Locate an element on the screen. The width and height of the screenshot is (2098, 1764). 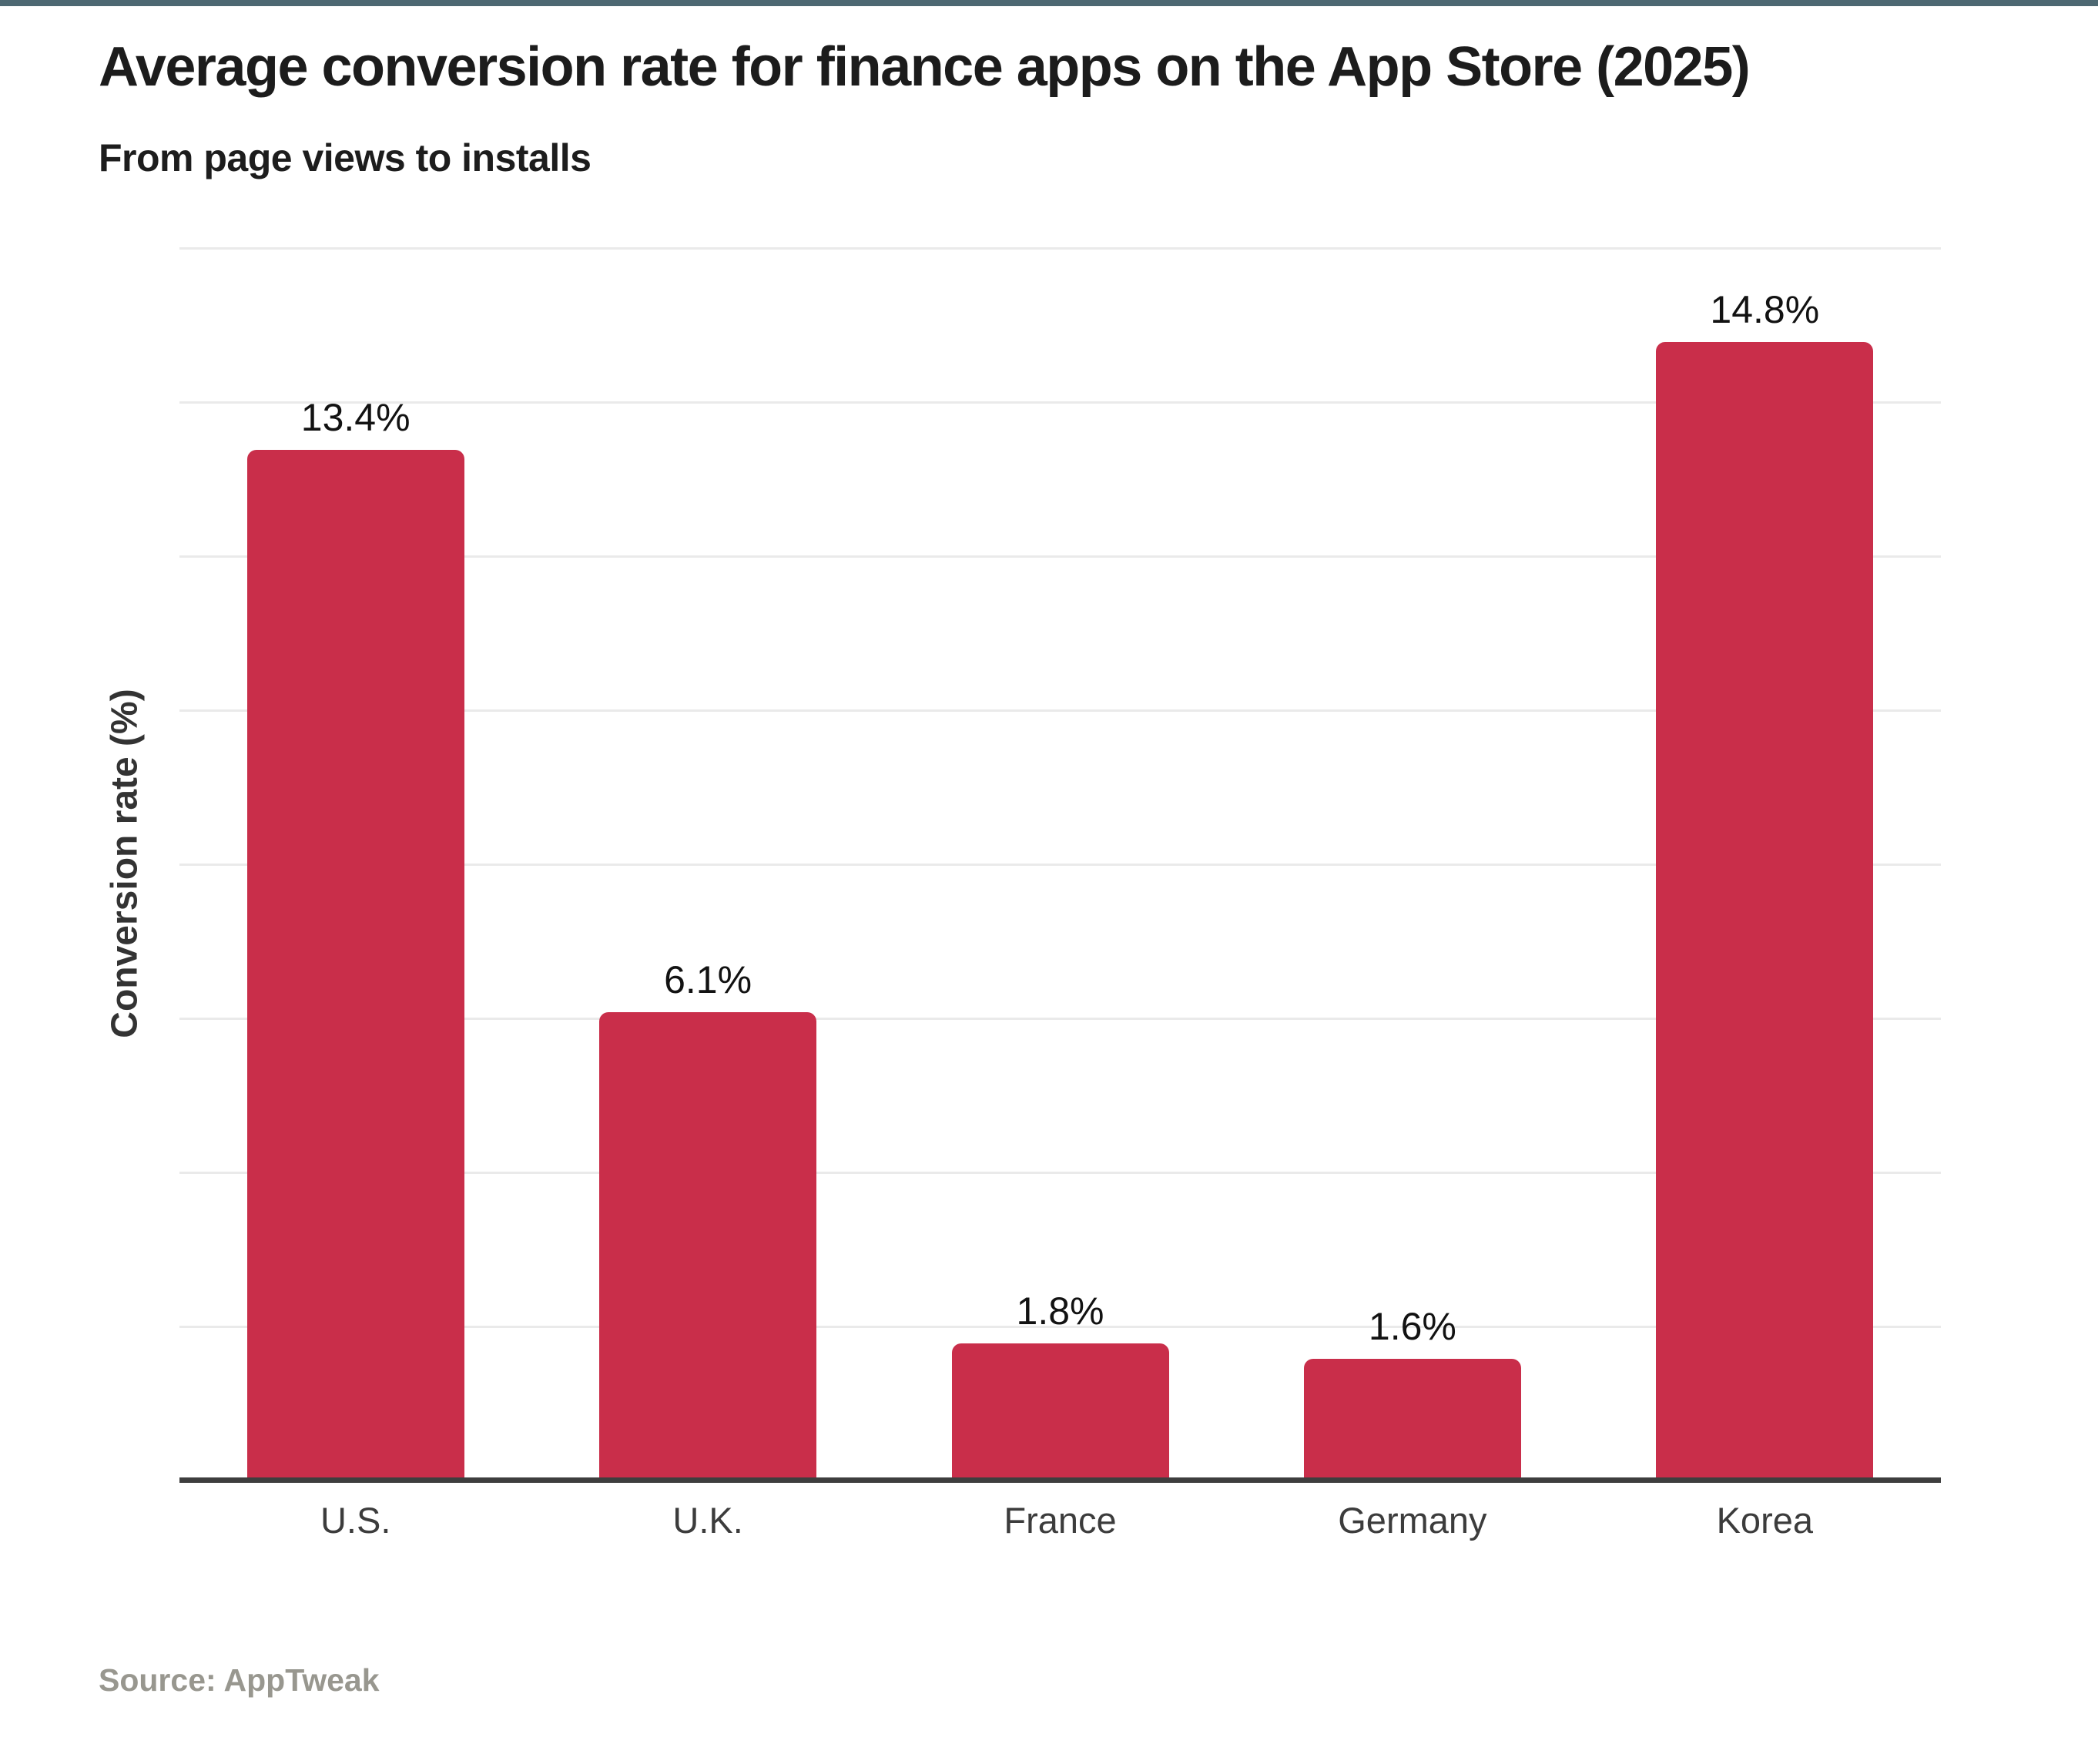
bar-value-label: 14.8% is located at coordinates (1765, 309).